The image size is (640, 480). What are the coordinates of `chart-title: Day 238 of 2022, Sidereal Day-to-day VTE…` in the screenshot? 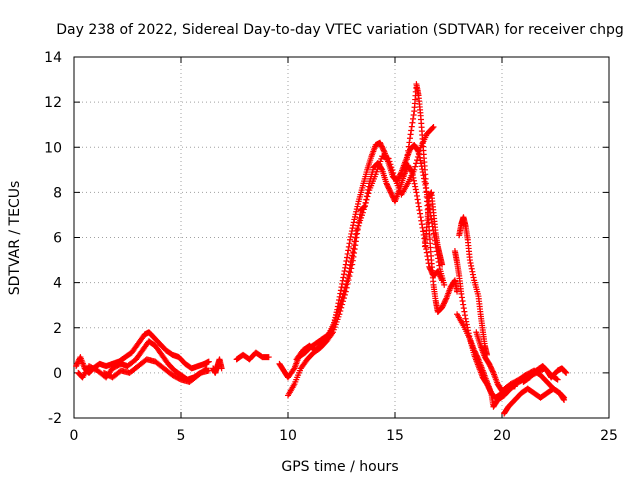 It's located at (340, 30).